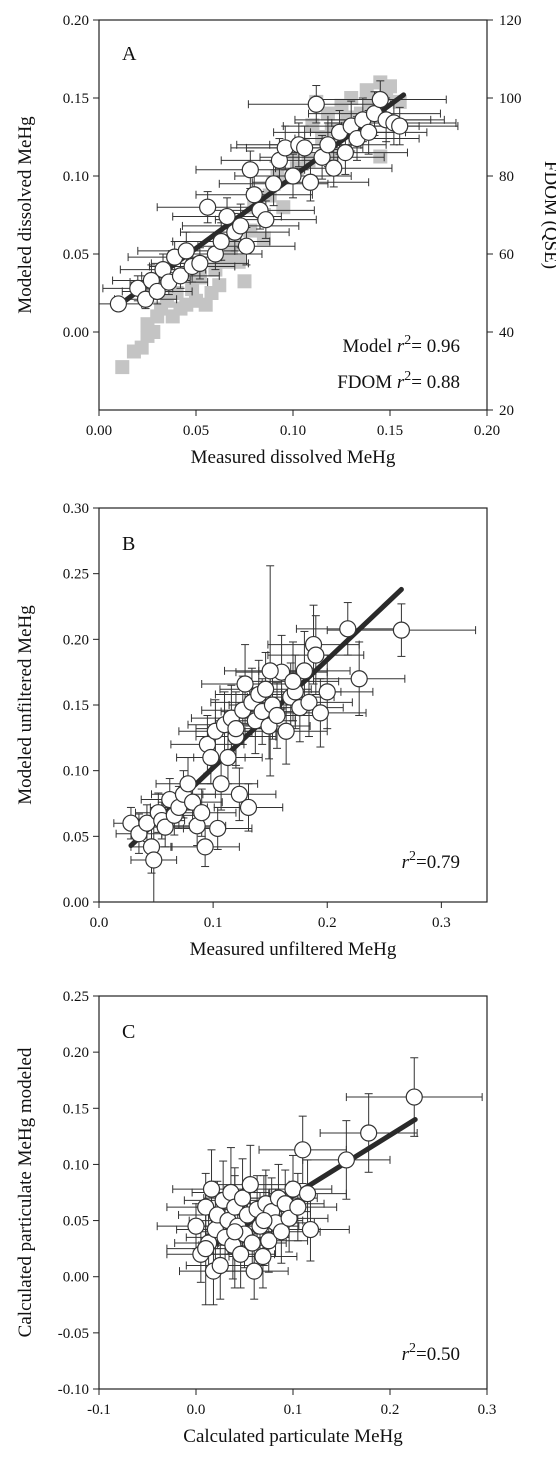 This screenshot has height=1463, width=556. I want to click on panel-b-r2-label: r2=0.79, so click(431, 861).